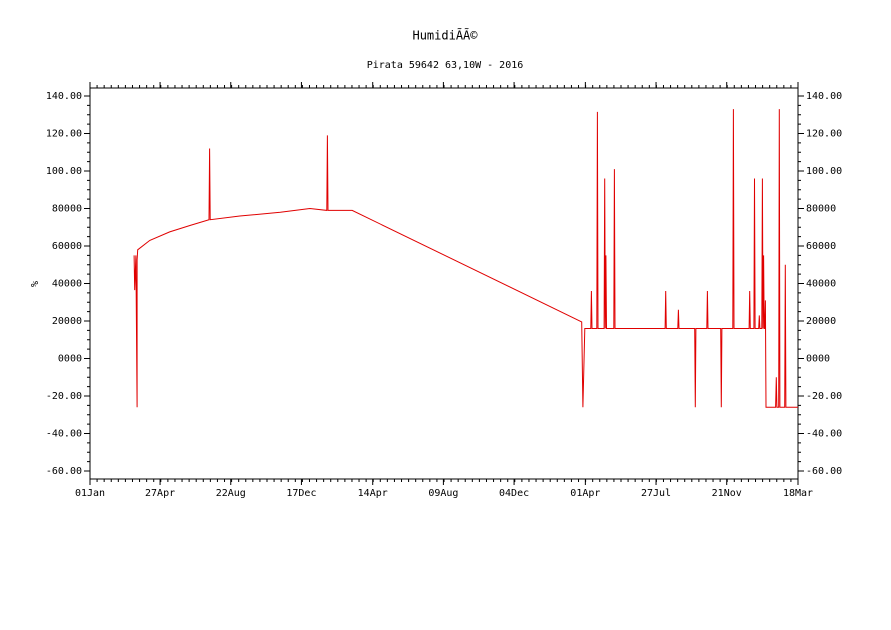 The width and height of the screenshot is (891, 630). What do you see at coordinates (373, 493) in the screenshot?
I see `x-tick-label: 14Apr` at bounding box center [373, 493].